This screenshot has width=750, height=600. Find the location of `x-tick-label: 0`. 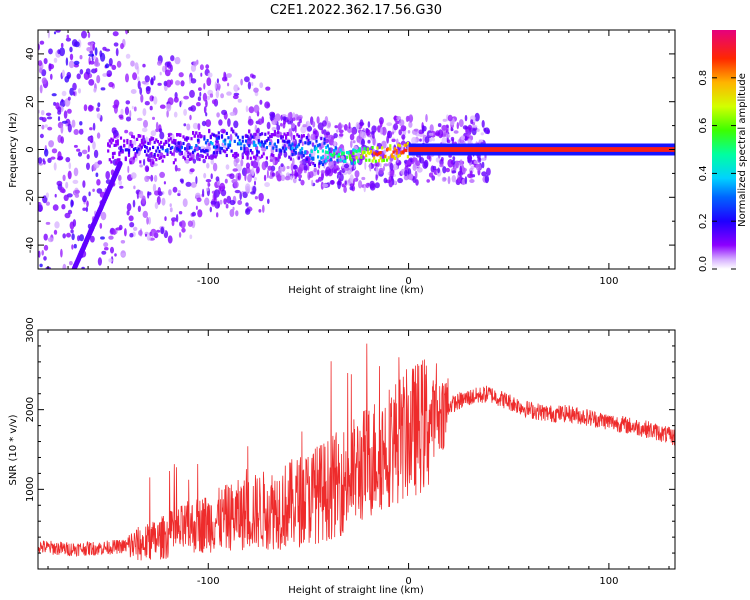

x-tick-label: 0 is located at coordinates (408, 581).